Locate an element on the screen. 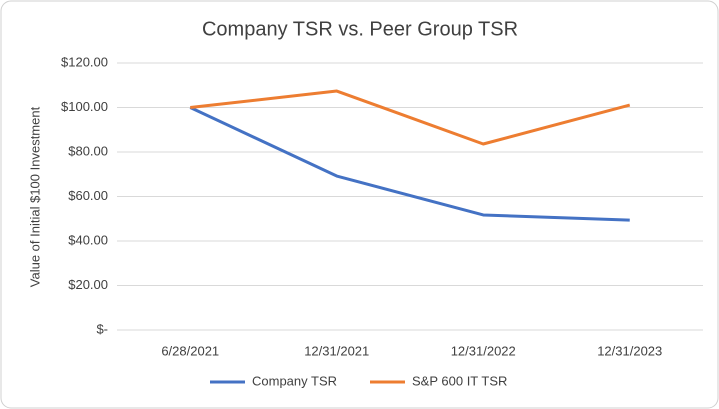 The height and width of the screenshot is (409, 719). chart-title: Company TSR vs. Peer Group TSR is located at coordinates (360, 29).